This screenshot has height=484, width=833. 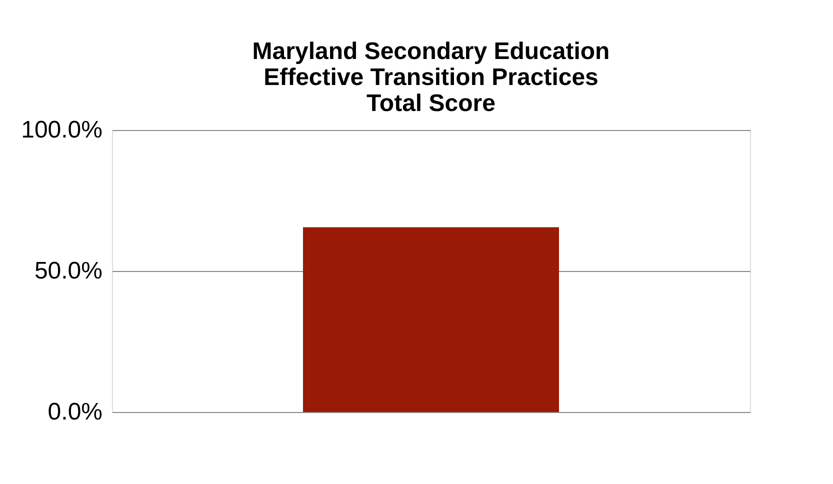 What do you see at coordinates (431, 51) in the screenshot?
I see `text: Maryland Secondary Education` at bounding box center [431, 51].